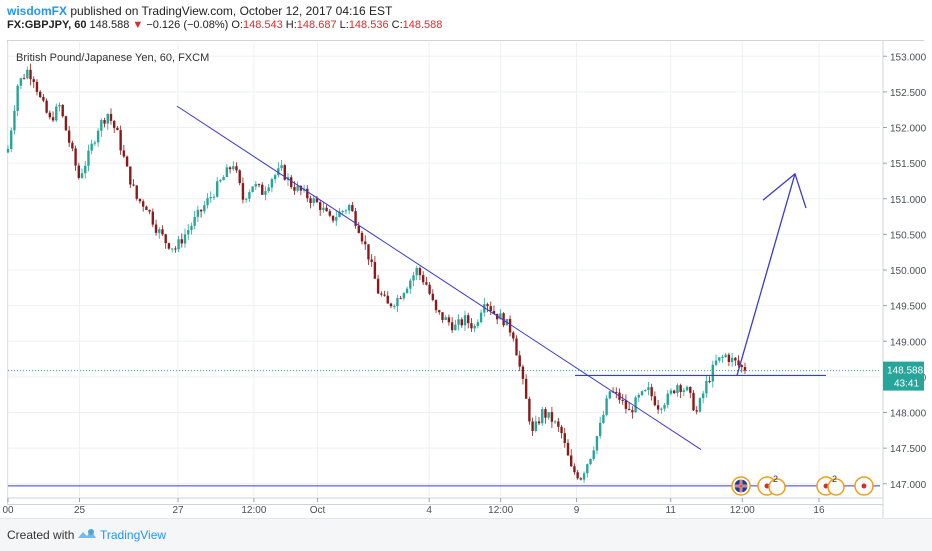 The width and height of the screenshot is (932, 551). Describe the element at coordinates (908, 342) in the screenshot. I see `y-tick-label: 149.000` at that location.